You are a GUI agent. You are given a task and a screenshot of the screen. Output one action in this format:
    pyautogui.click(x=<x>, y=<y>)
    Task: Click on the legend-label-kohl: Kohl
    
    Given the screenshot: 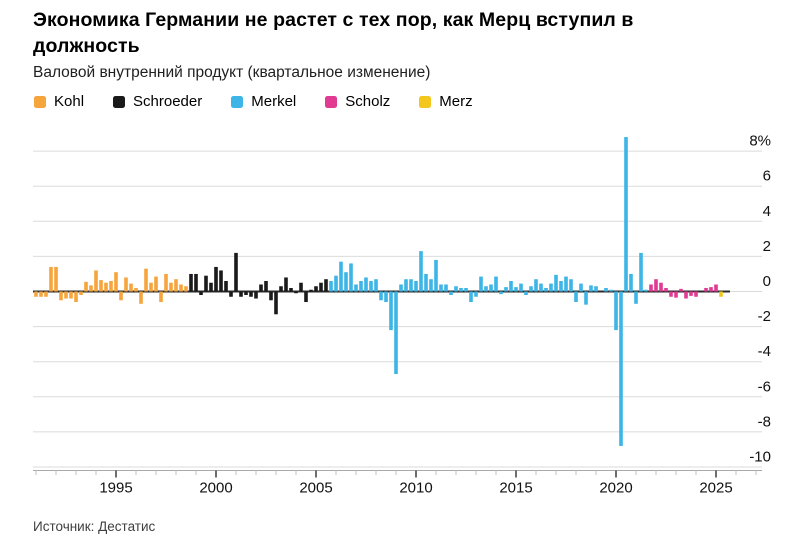 What is the action you would take?
    pyautogui.click(x=69, y=101)
    